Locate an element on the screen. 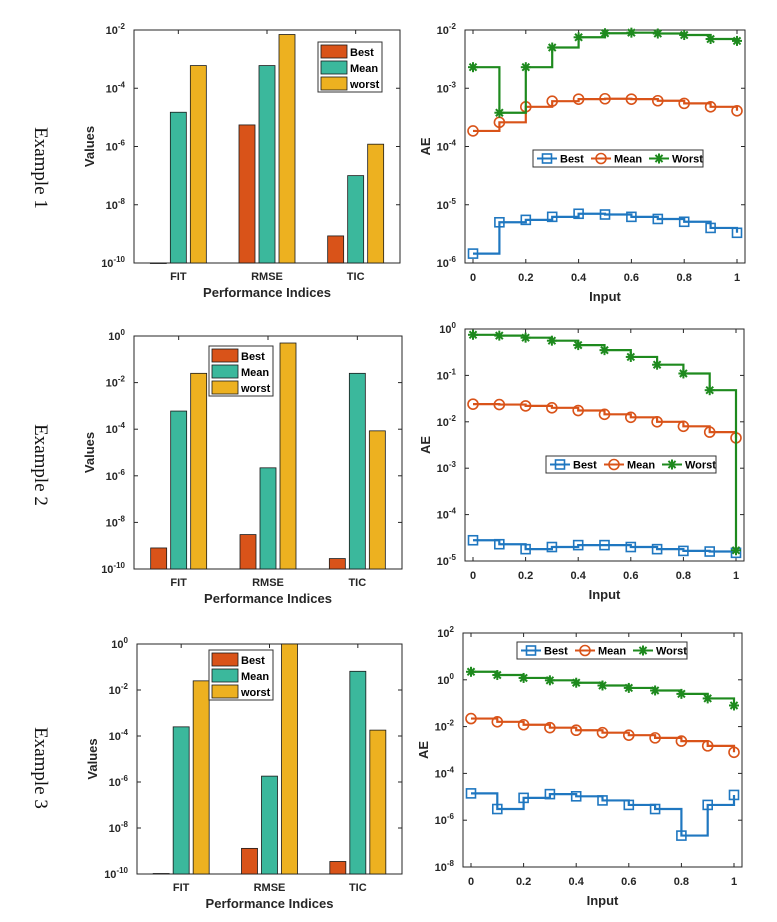  y-tick-label: 10⁻⁴ is located at coordinates (116, 87).